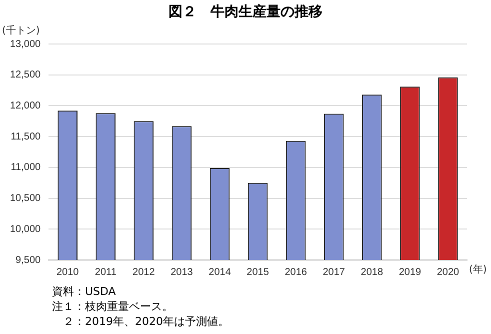  Describe the element at coordinates (372, 272) in the screenshot. I see `x-tick-label: 2018` at that location.